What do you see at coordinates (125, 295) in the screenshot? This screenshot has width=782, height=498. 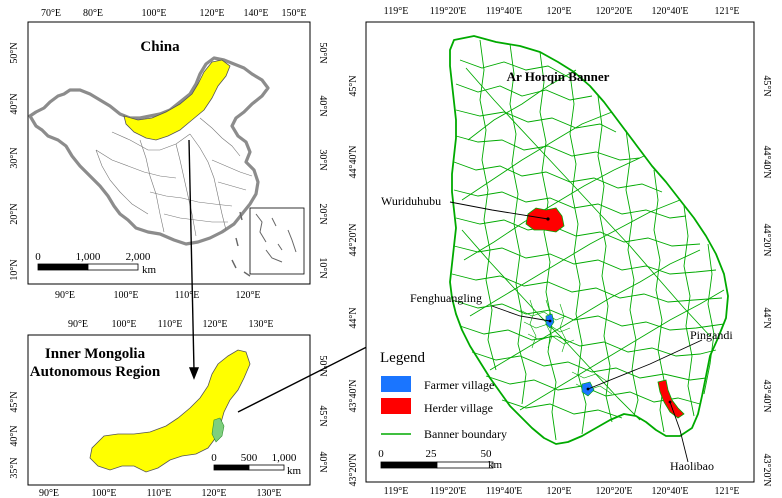 I see `china-bottom-tick: 100°E` at bounding box center [125, 295].